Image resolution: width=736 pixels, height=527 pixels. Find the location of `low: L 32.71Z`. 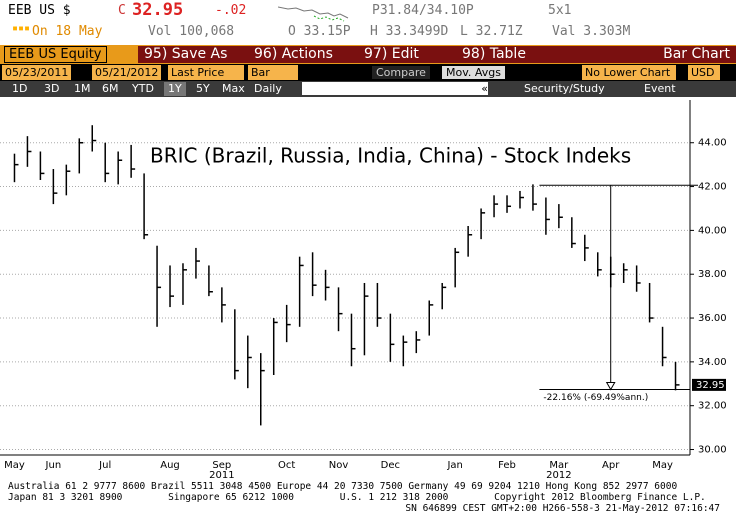

low: L 32.71Z is located at coordinates (491, 31).